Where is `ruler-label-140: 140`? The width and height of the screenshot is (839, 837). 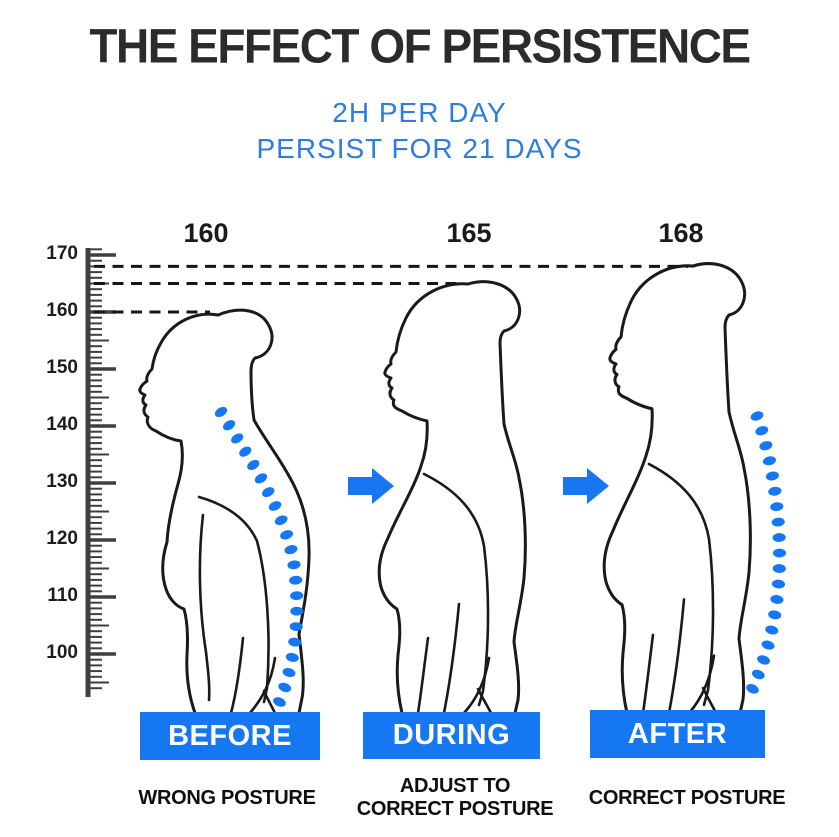 ruler-label-140: 140 is located at coordinates (62, 424).